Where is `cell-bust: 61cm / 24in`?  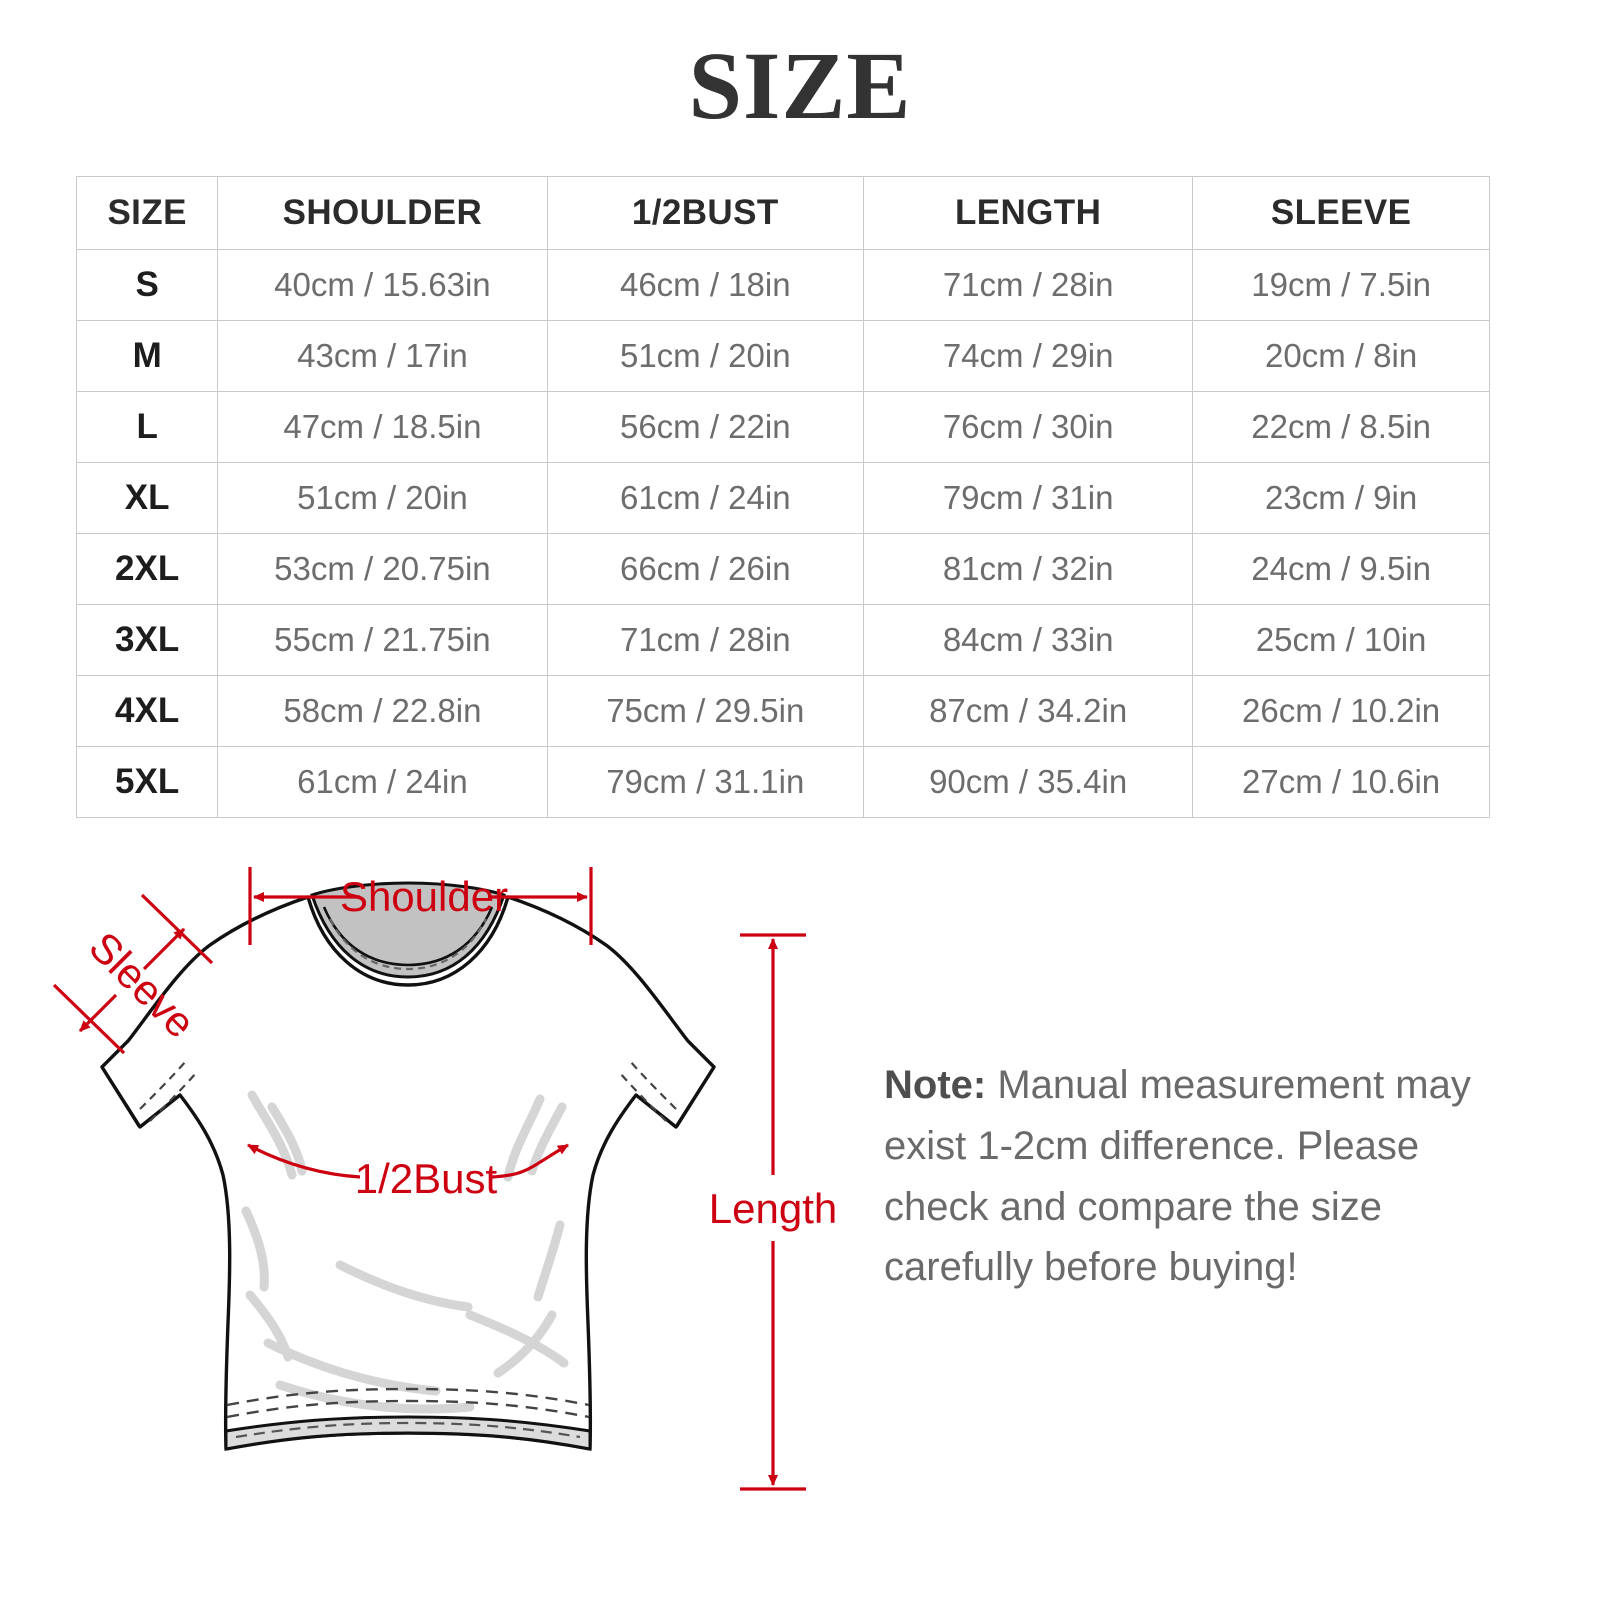
cell-bust: 61cm / 24in is located at coordinates (705, 498).